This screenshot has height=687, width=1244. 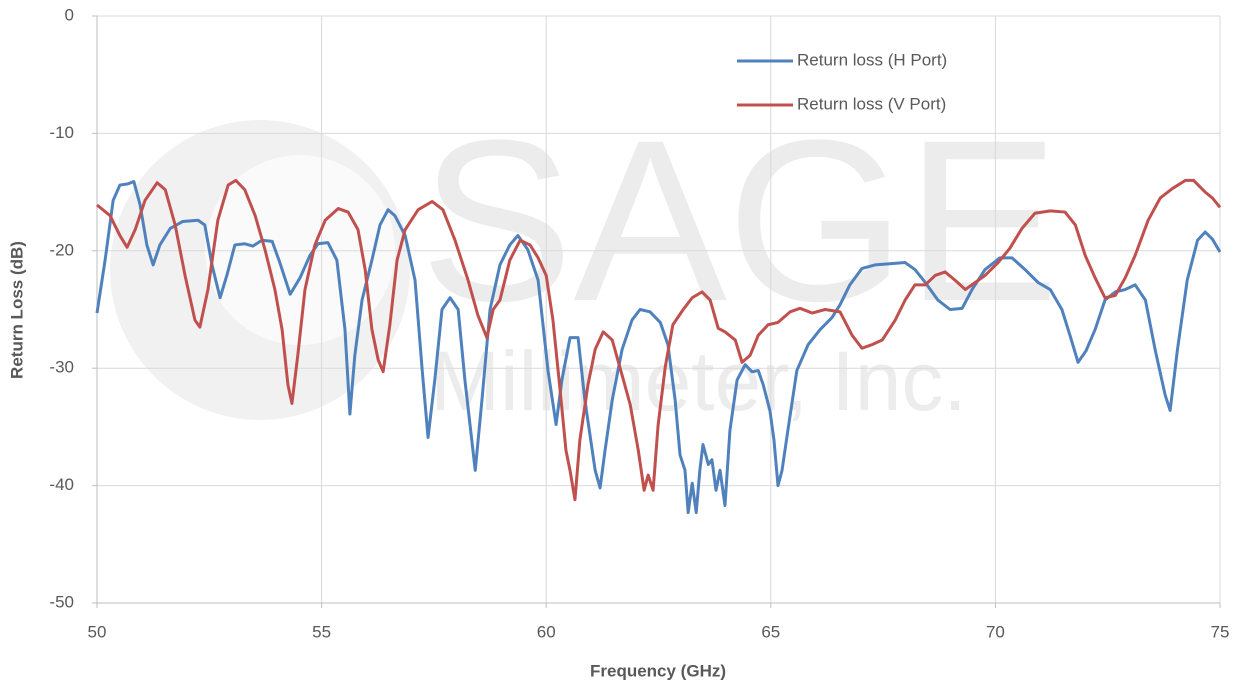 What do you see at coordinates (546, 631) in the screenshot?
I see `x-tick-label: 60` at bounding box center [546, 631].